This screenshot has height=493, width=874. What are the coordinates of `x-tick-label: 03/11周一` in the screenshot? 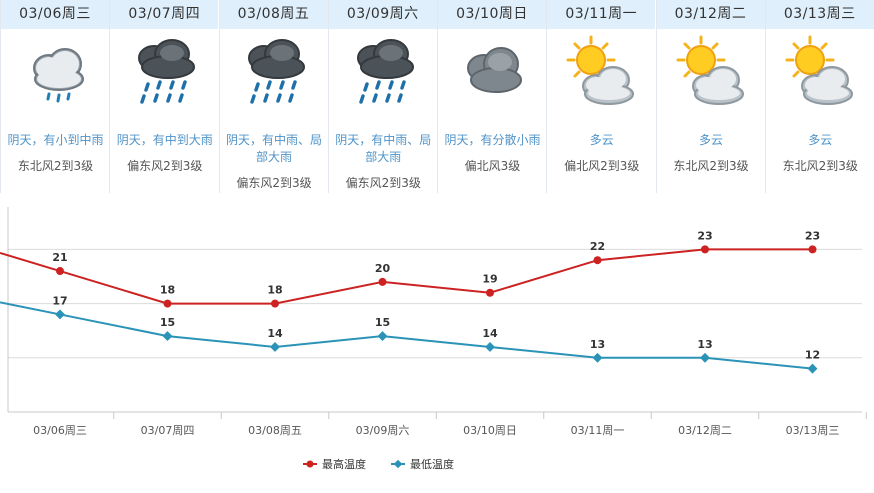 It's located at (598, 430).